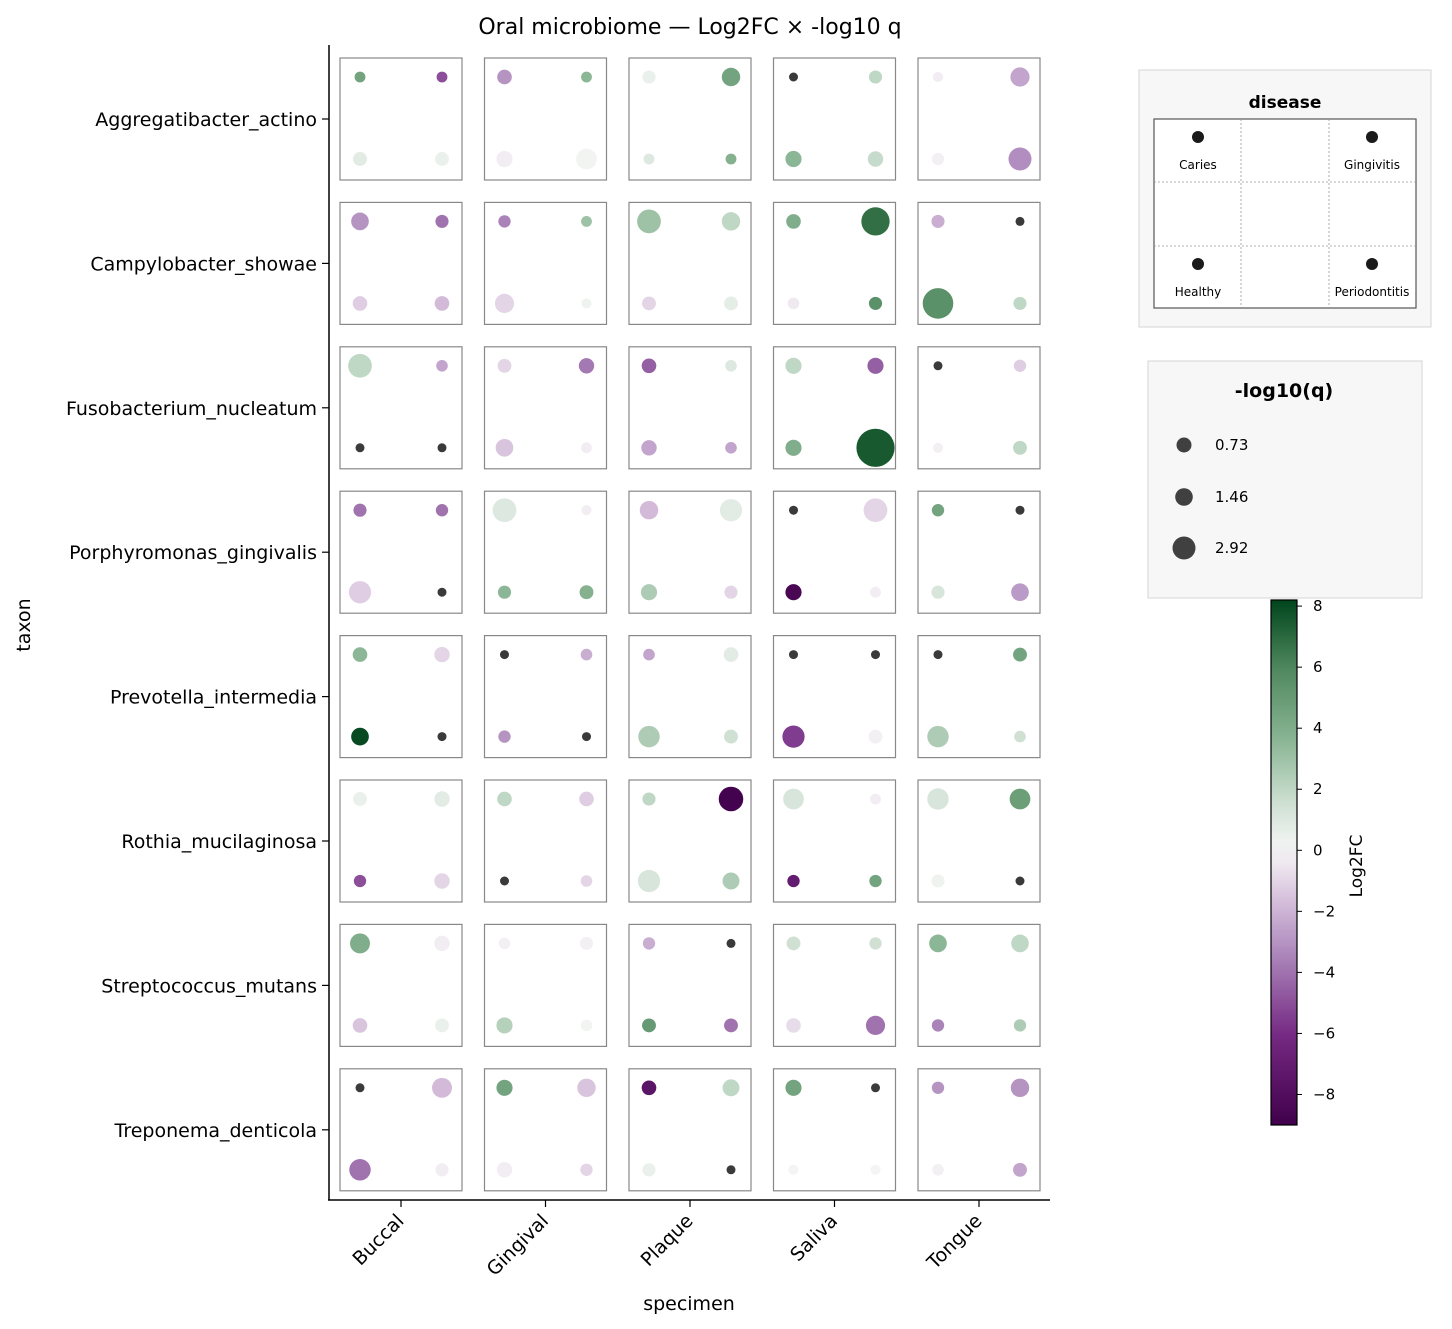 This screenshot has height=1329, width=1452. What do you see at coordinates (834, 263) in the screenshot?
I see `cell-Campylobacter_showae-Saliva` at bounding box center [834, 263].